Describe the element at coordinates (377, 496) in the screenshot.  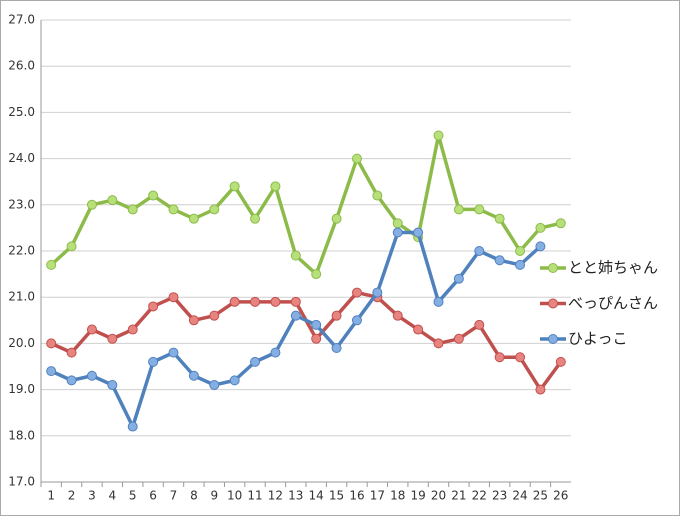
I see `x-tick-label: 17` at that location.